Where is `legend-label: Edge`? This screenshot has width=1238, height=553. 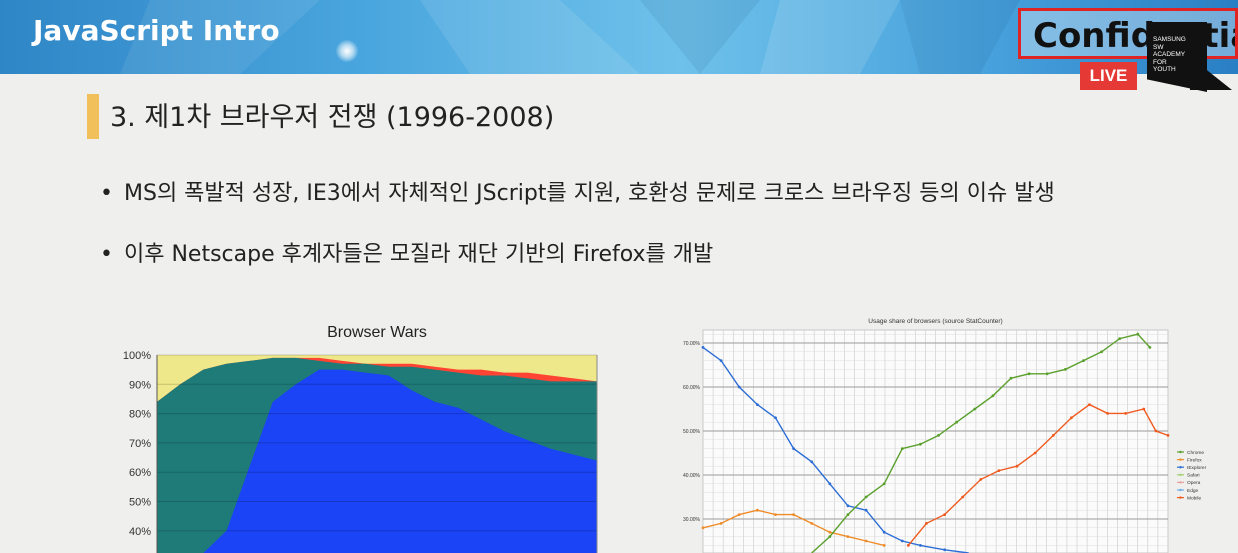
legend-label: Edge is located at coordinates (1193, 491).